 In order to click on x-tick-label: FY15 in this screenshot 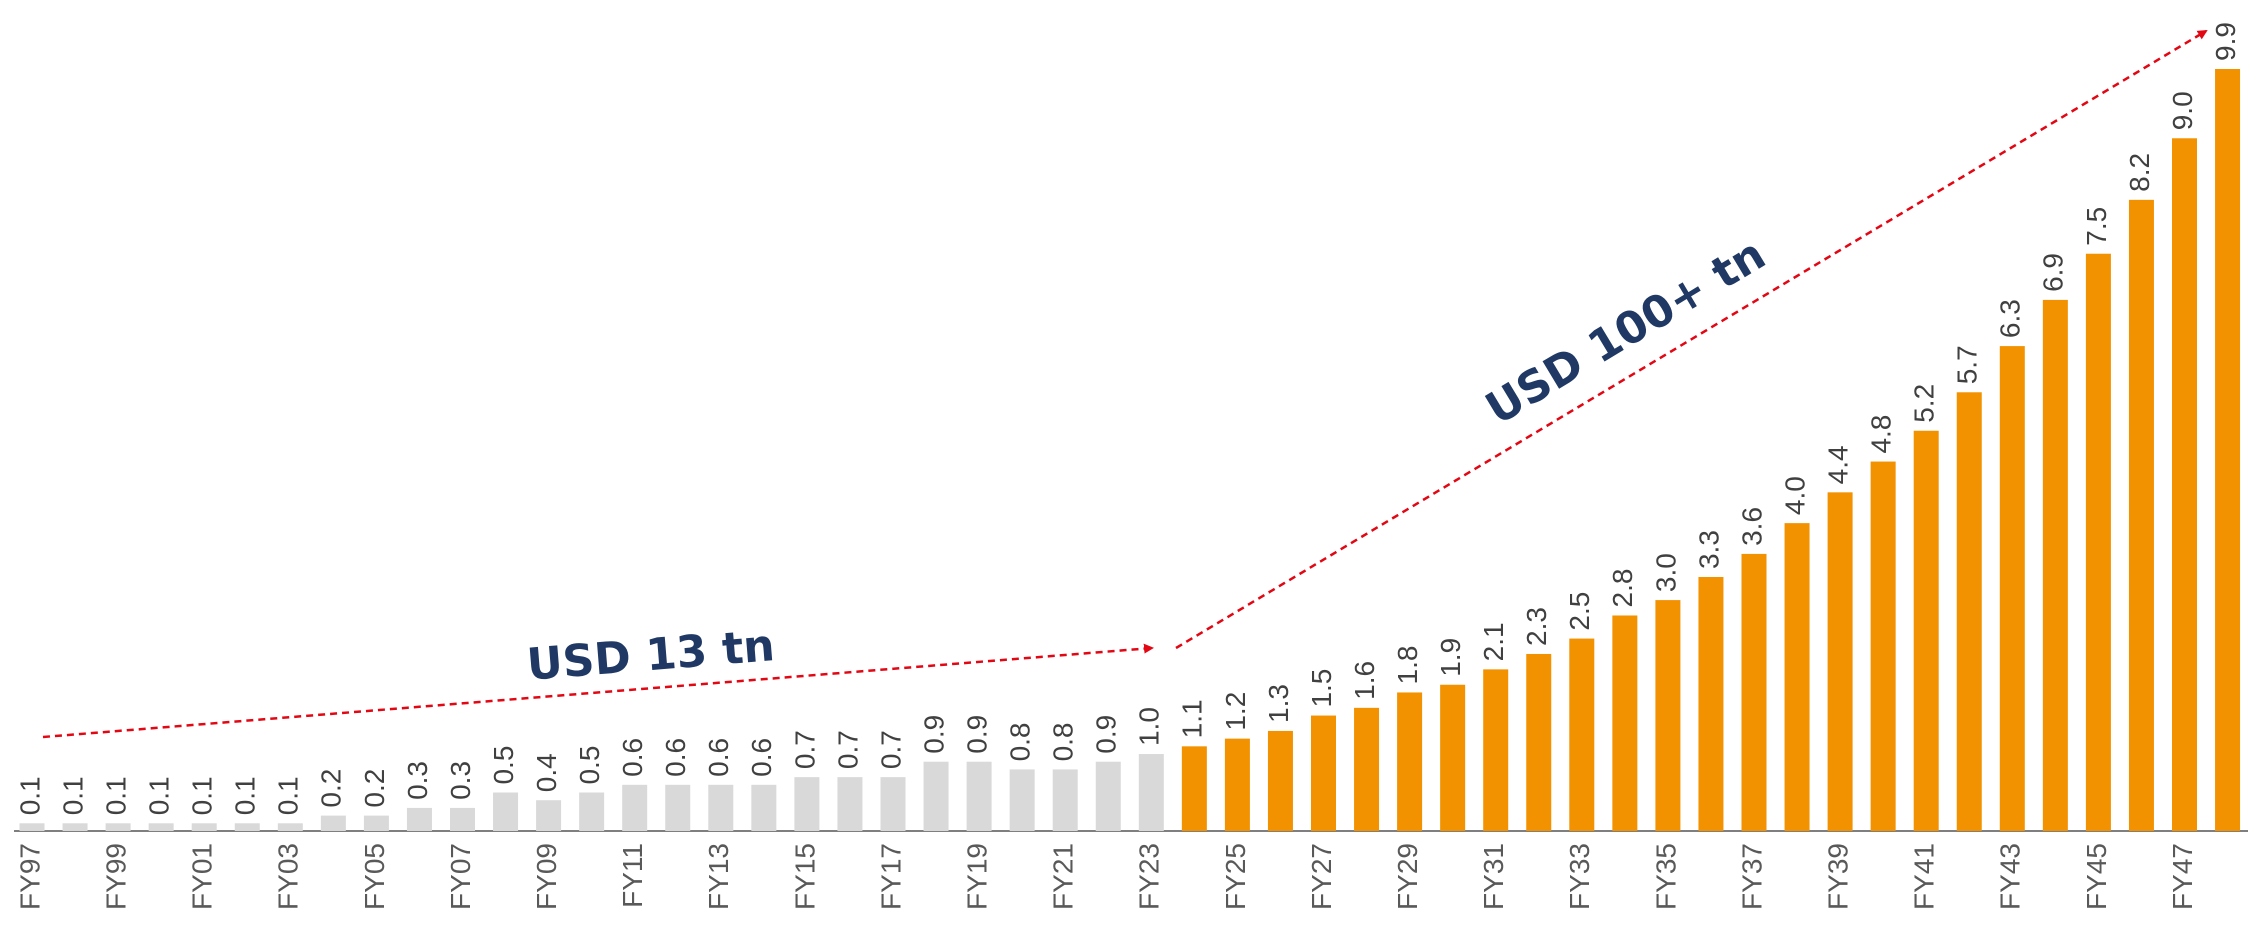, I will do `click(804, 876)`.